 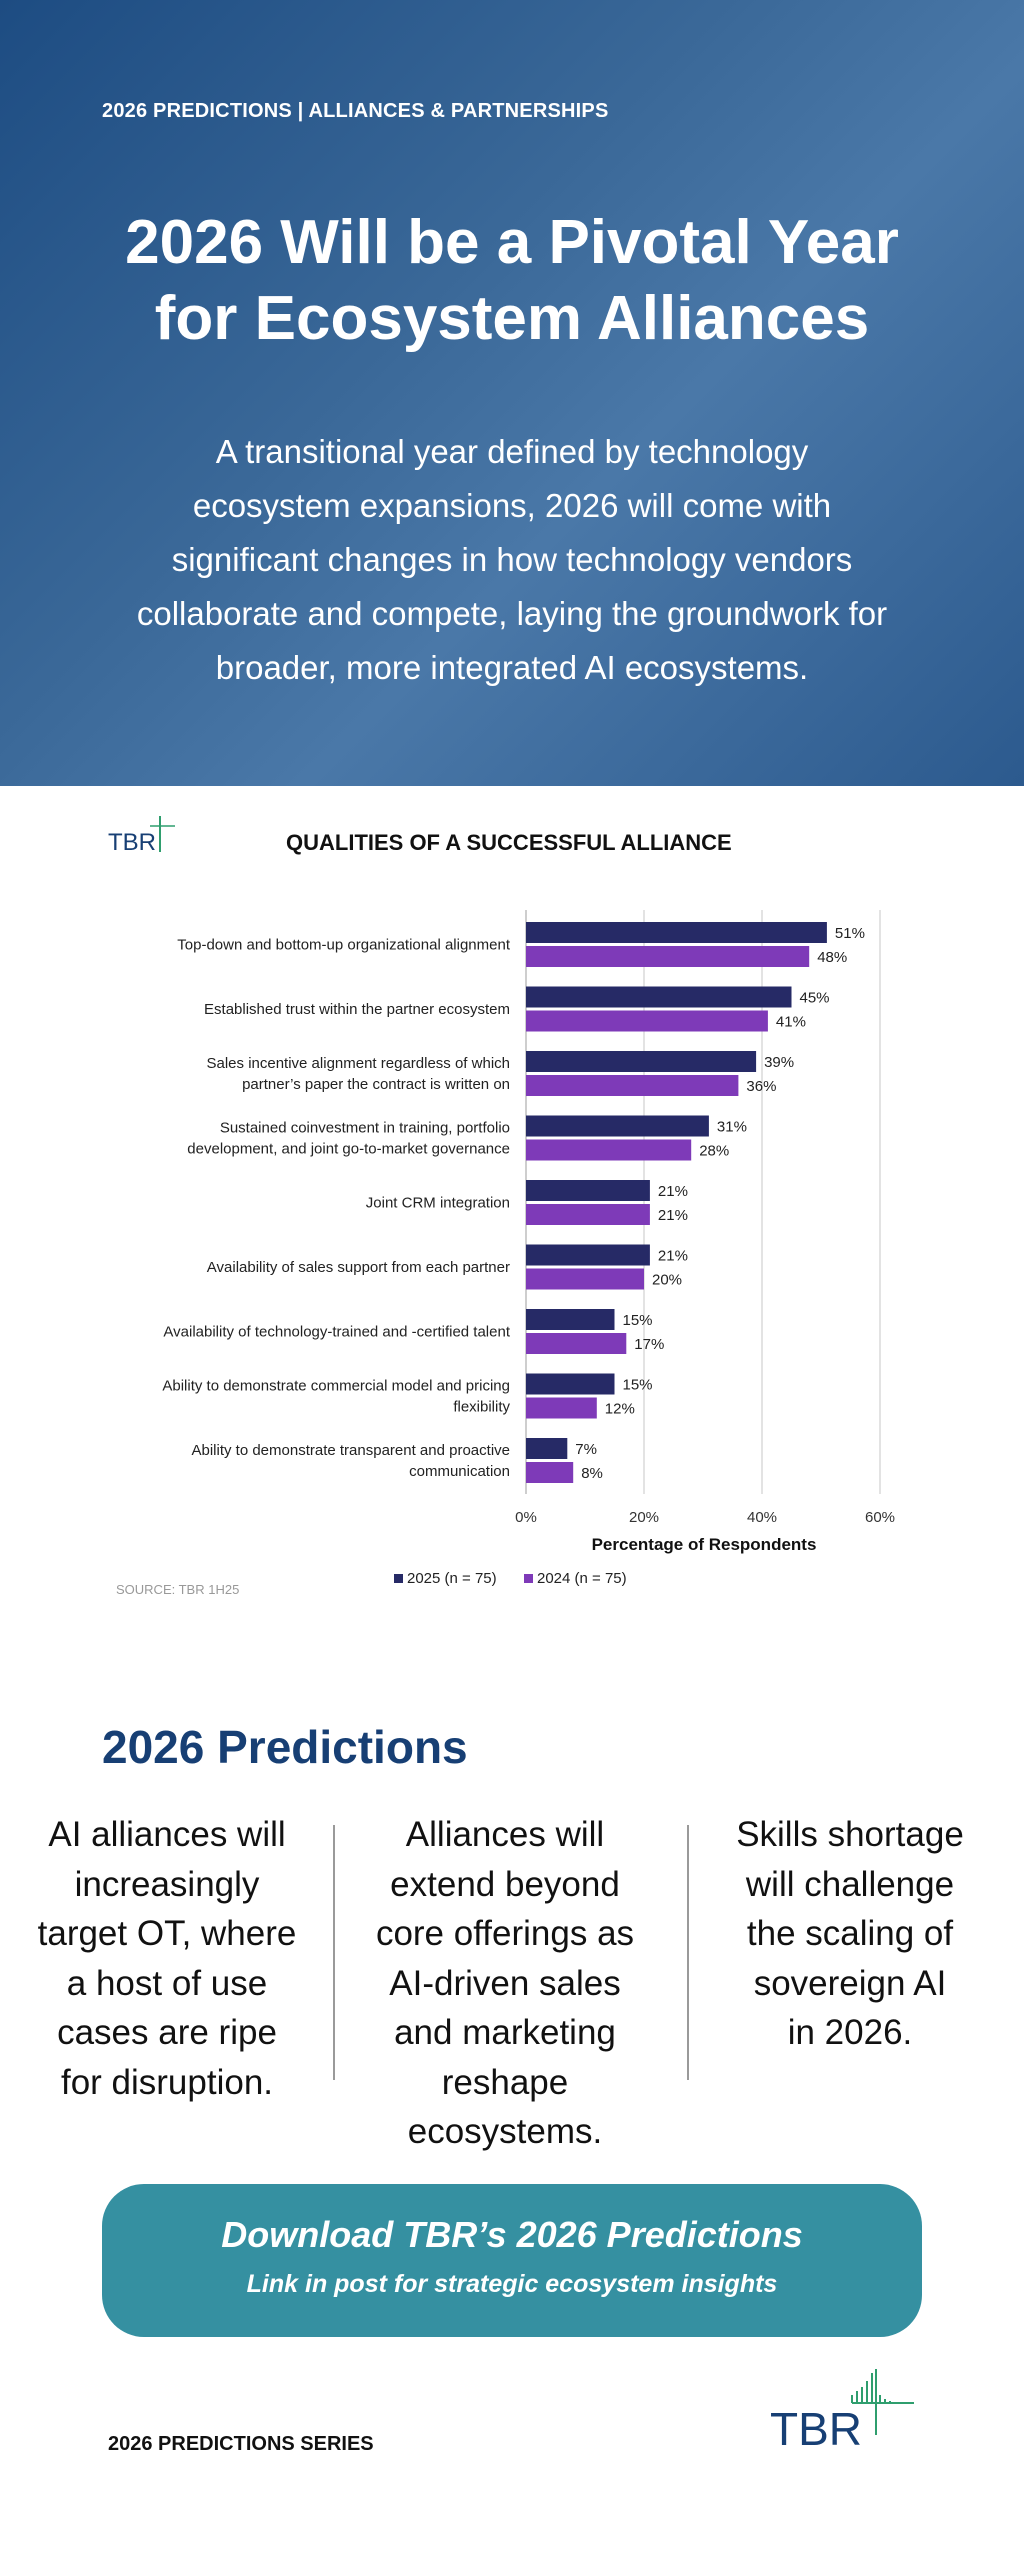 I want to click on data-label: 7%, so click(x=586, y=1449).